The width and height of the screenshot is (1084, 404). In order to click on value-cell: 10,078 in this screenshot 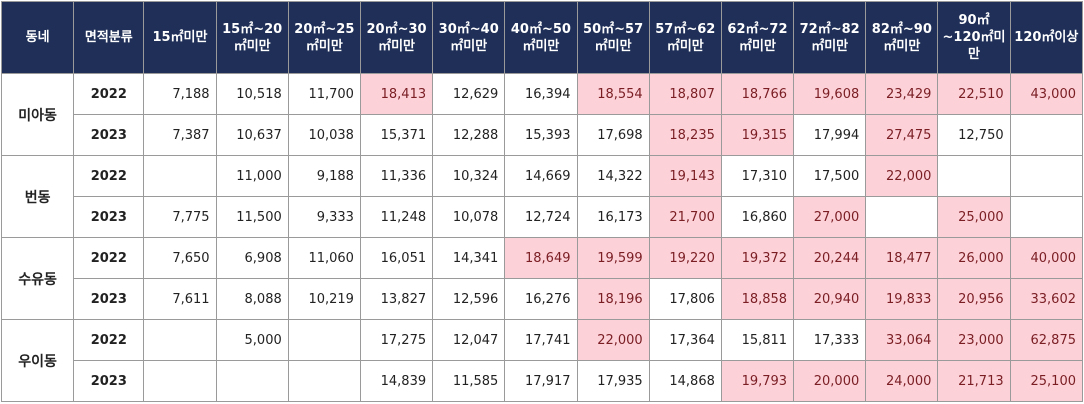, I will do `click(469, 217)`.